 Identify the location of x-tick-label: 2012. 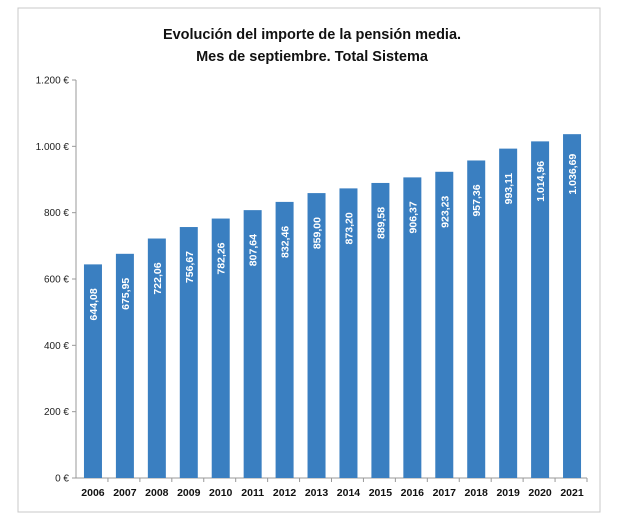
(285, 493).